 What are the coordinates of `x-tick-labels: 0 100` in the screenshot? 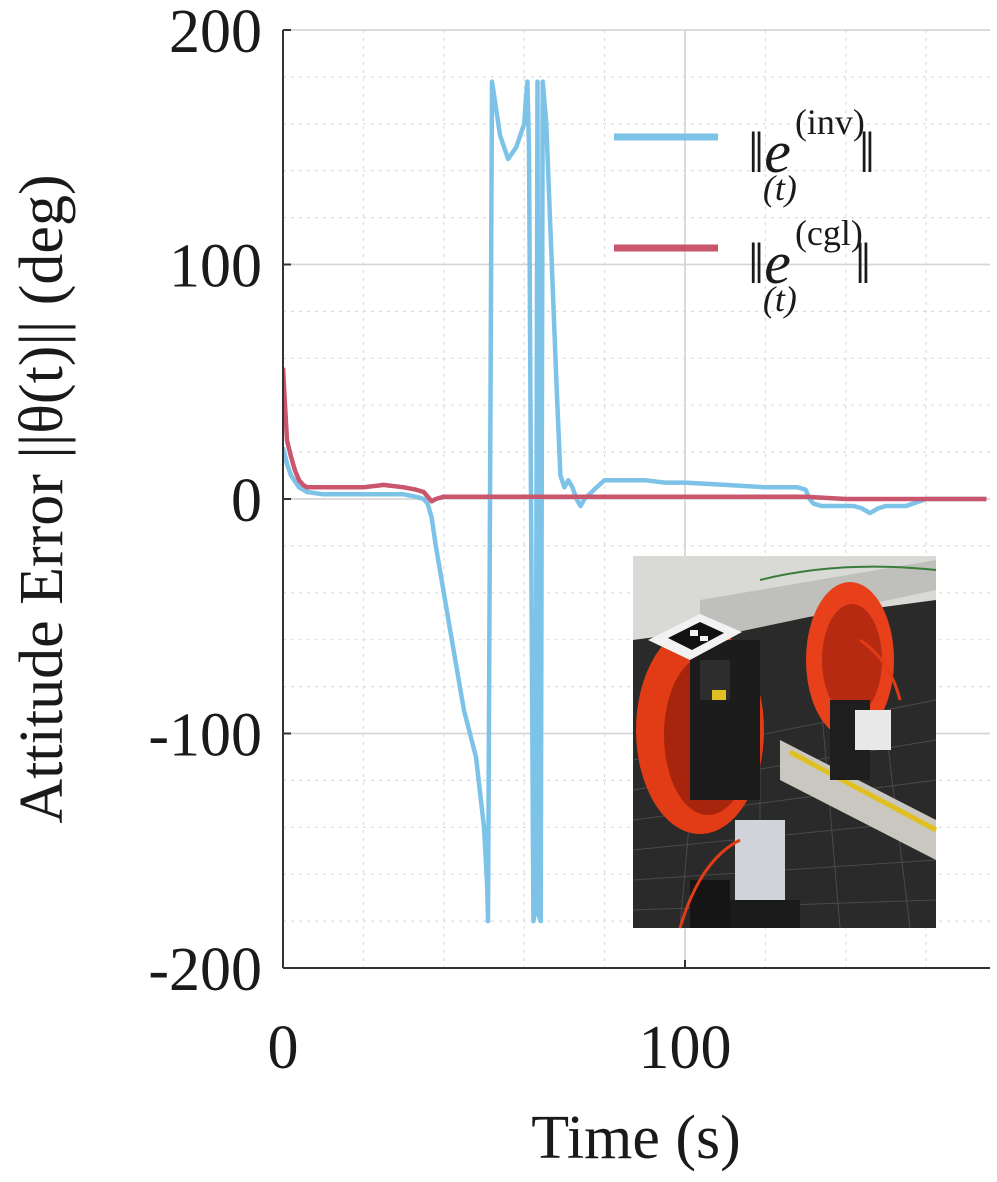 It's located at (500, 1021).